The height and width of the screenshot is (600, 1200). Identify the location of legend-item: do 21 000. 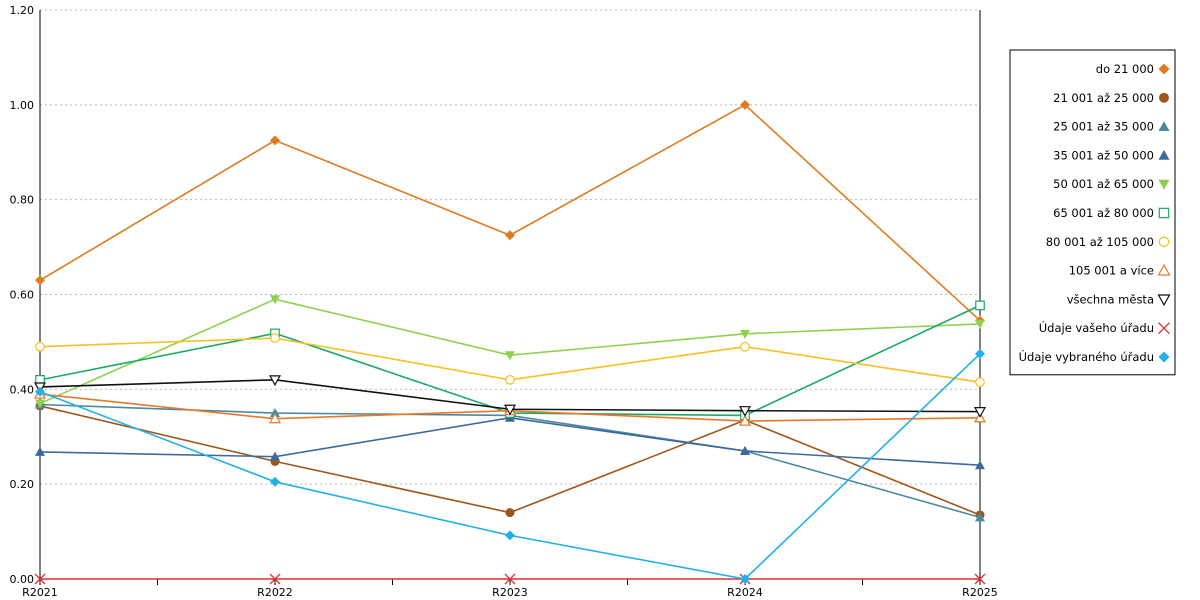
(1133, 69).